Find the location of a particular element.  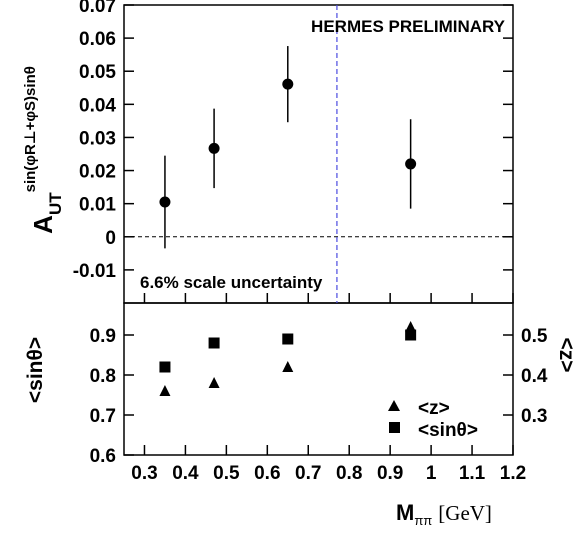

top-y-tick-label: 0.05 is located at coordinates (97, 72).